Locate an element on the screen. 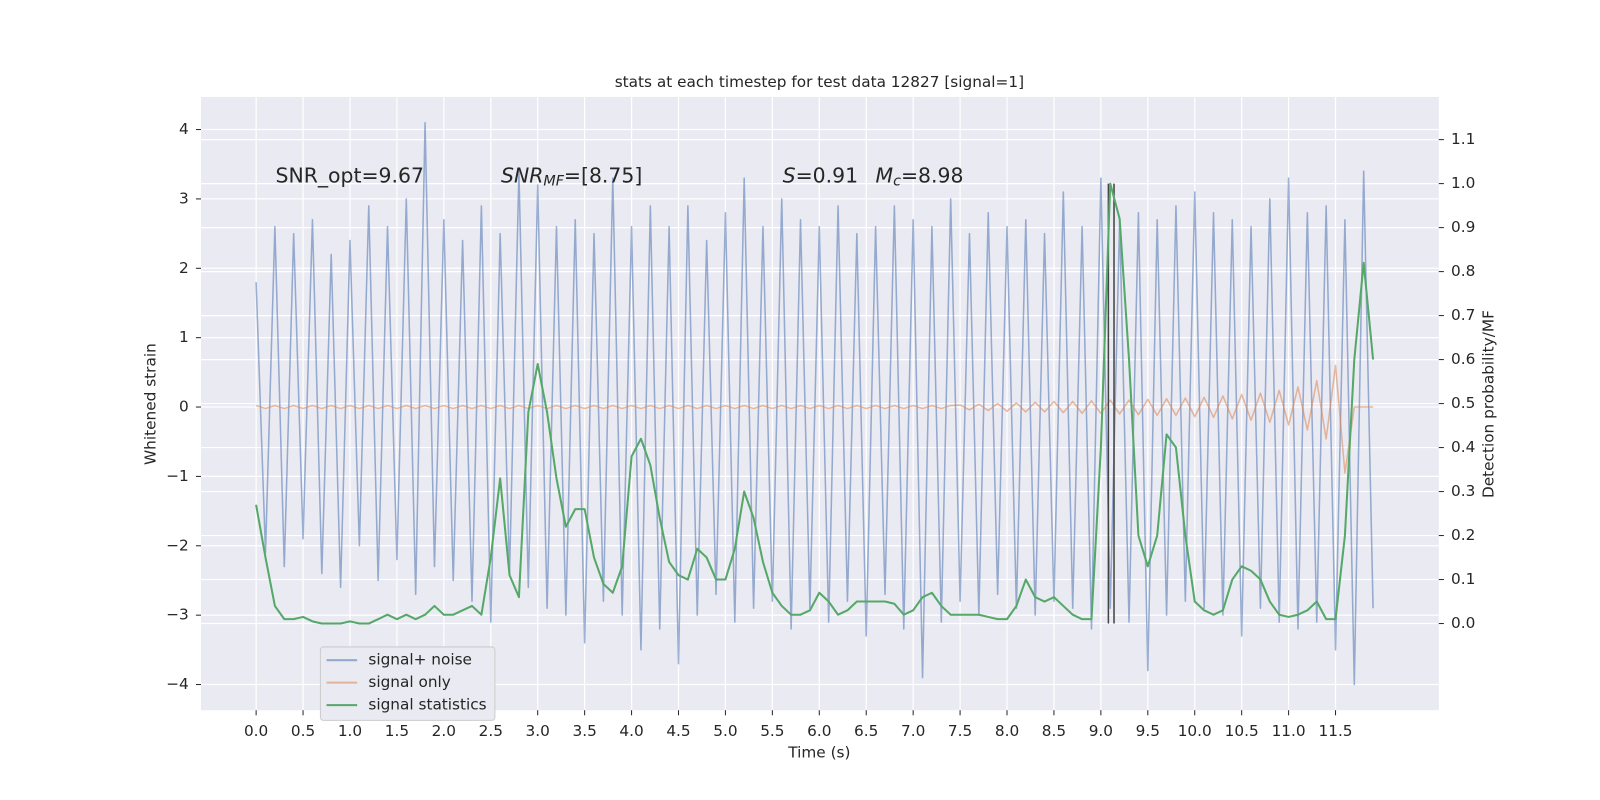  annotation-part: MF is located at coordinates (553, 182).